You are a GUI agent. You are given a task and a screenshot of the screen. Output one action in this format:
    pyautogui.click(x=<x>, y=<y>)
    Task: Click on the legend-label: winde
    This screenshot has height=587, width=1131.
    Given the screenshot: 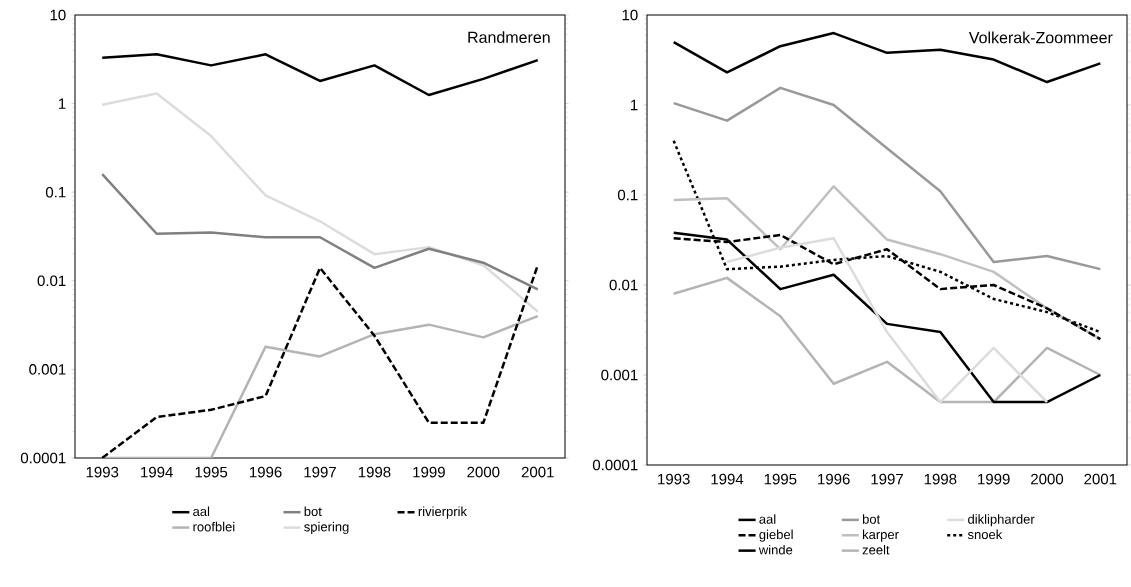 What is the action you would take?
    pyautogui.click(x=775, y=549)
    